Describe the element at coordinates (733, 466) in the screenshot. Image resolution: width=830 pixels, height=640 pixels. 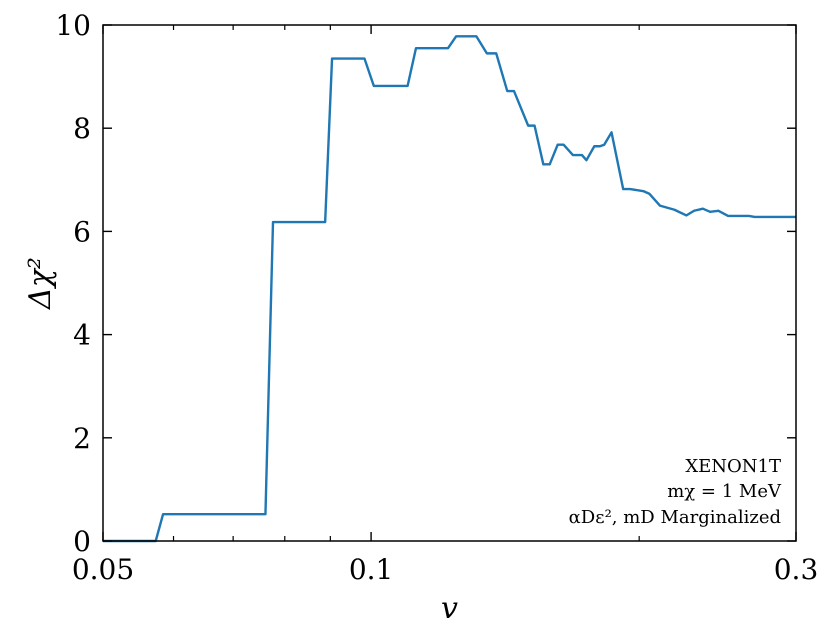
I see `annotation-experiment: XENON1T` at that location.